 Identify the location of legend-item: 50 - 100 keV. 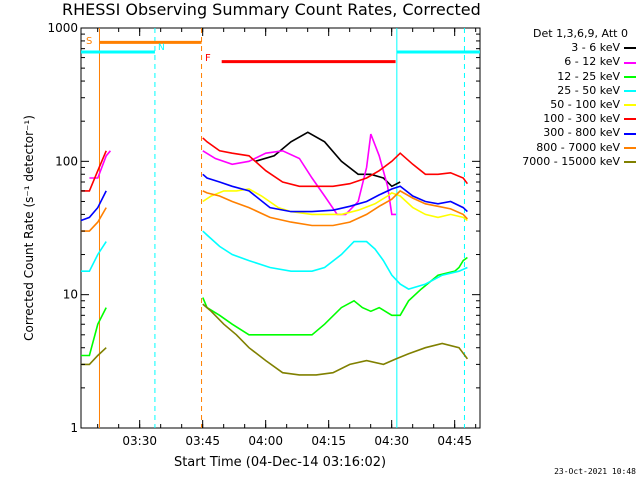
(560, 105).